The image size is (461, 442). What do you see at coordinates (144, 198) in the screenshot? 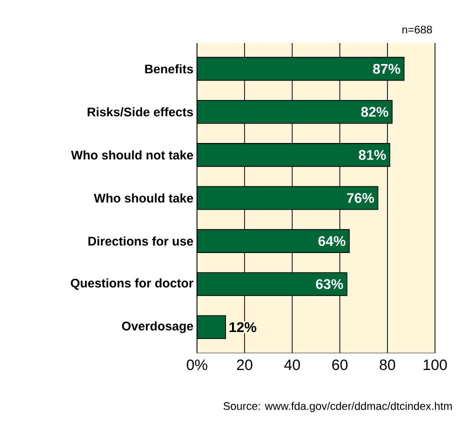
I see `y-tick-label: Who should take` at bounding box center [144, 198].